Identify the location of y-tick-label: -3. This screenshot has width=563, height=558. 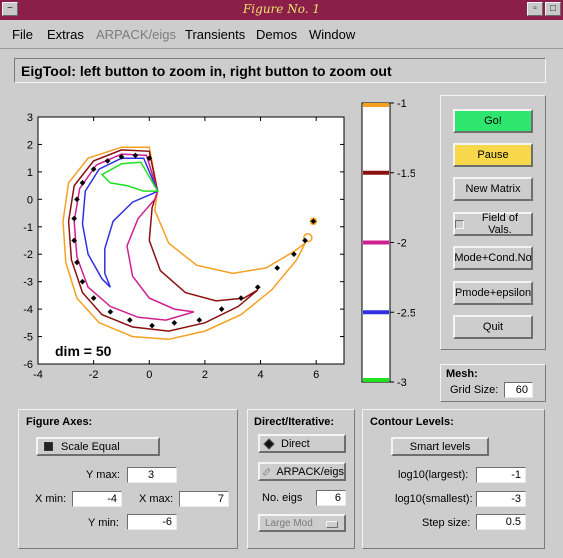
(28, 283).